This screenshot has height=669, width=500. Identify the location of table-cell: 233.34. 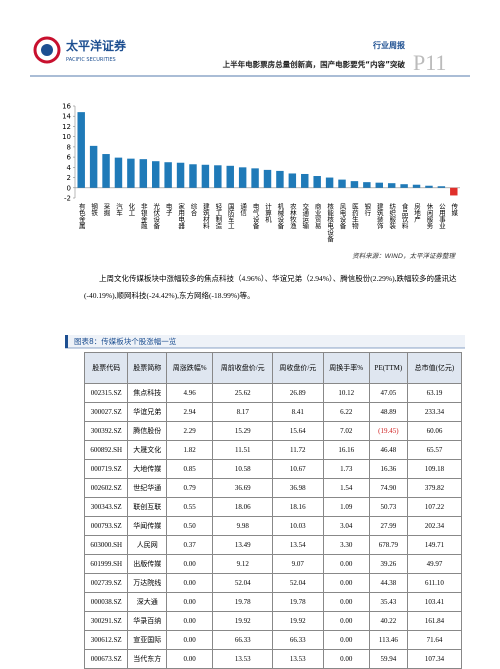
(434, 412).